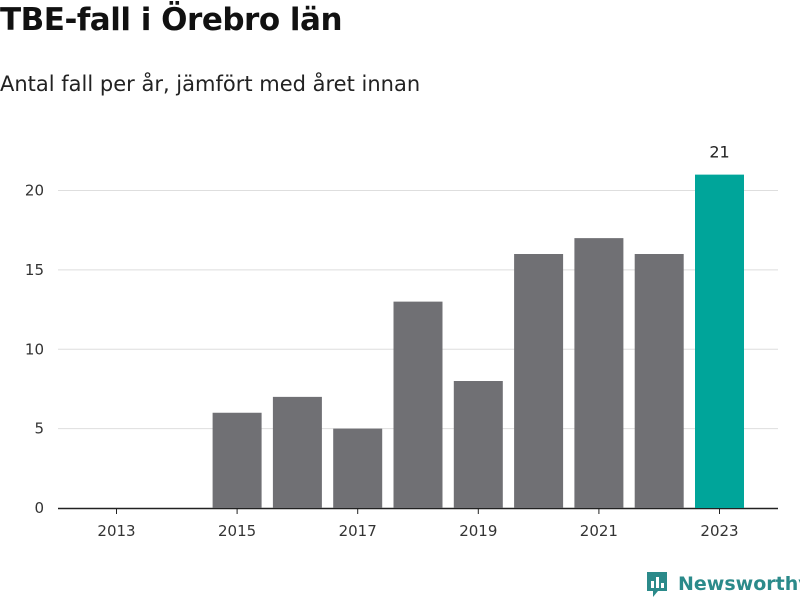 Image resolution: width=800 pixels, height=600 pixels. What do you see at coordinates (659, 381) in the screenshot?
I see `bar-2022` at bounding box center [659, 381].